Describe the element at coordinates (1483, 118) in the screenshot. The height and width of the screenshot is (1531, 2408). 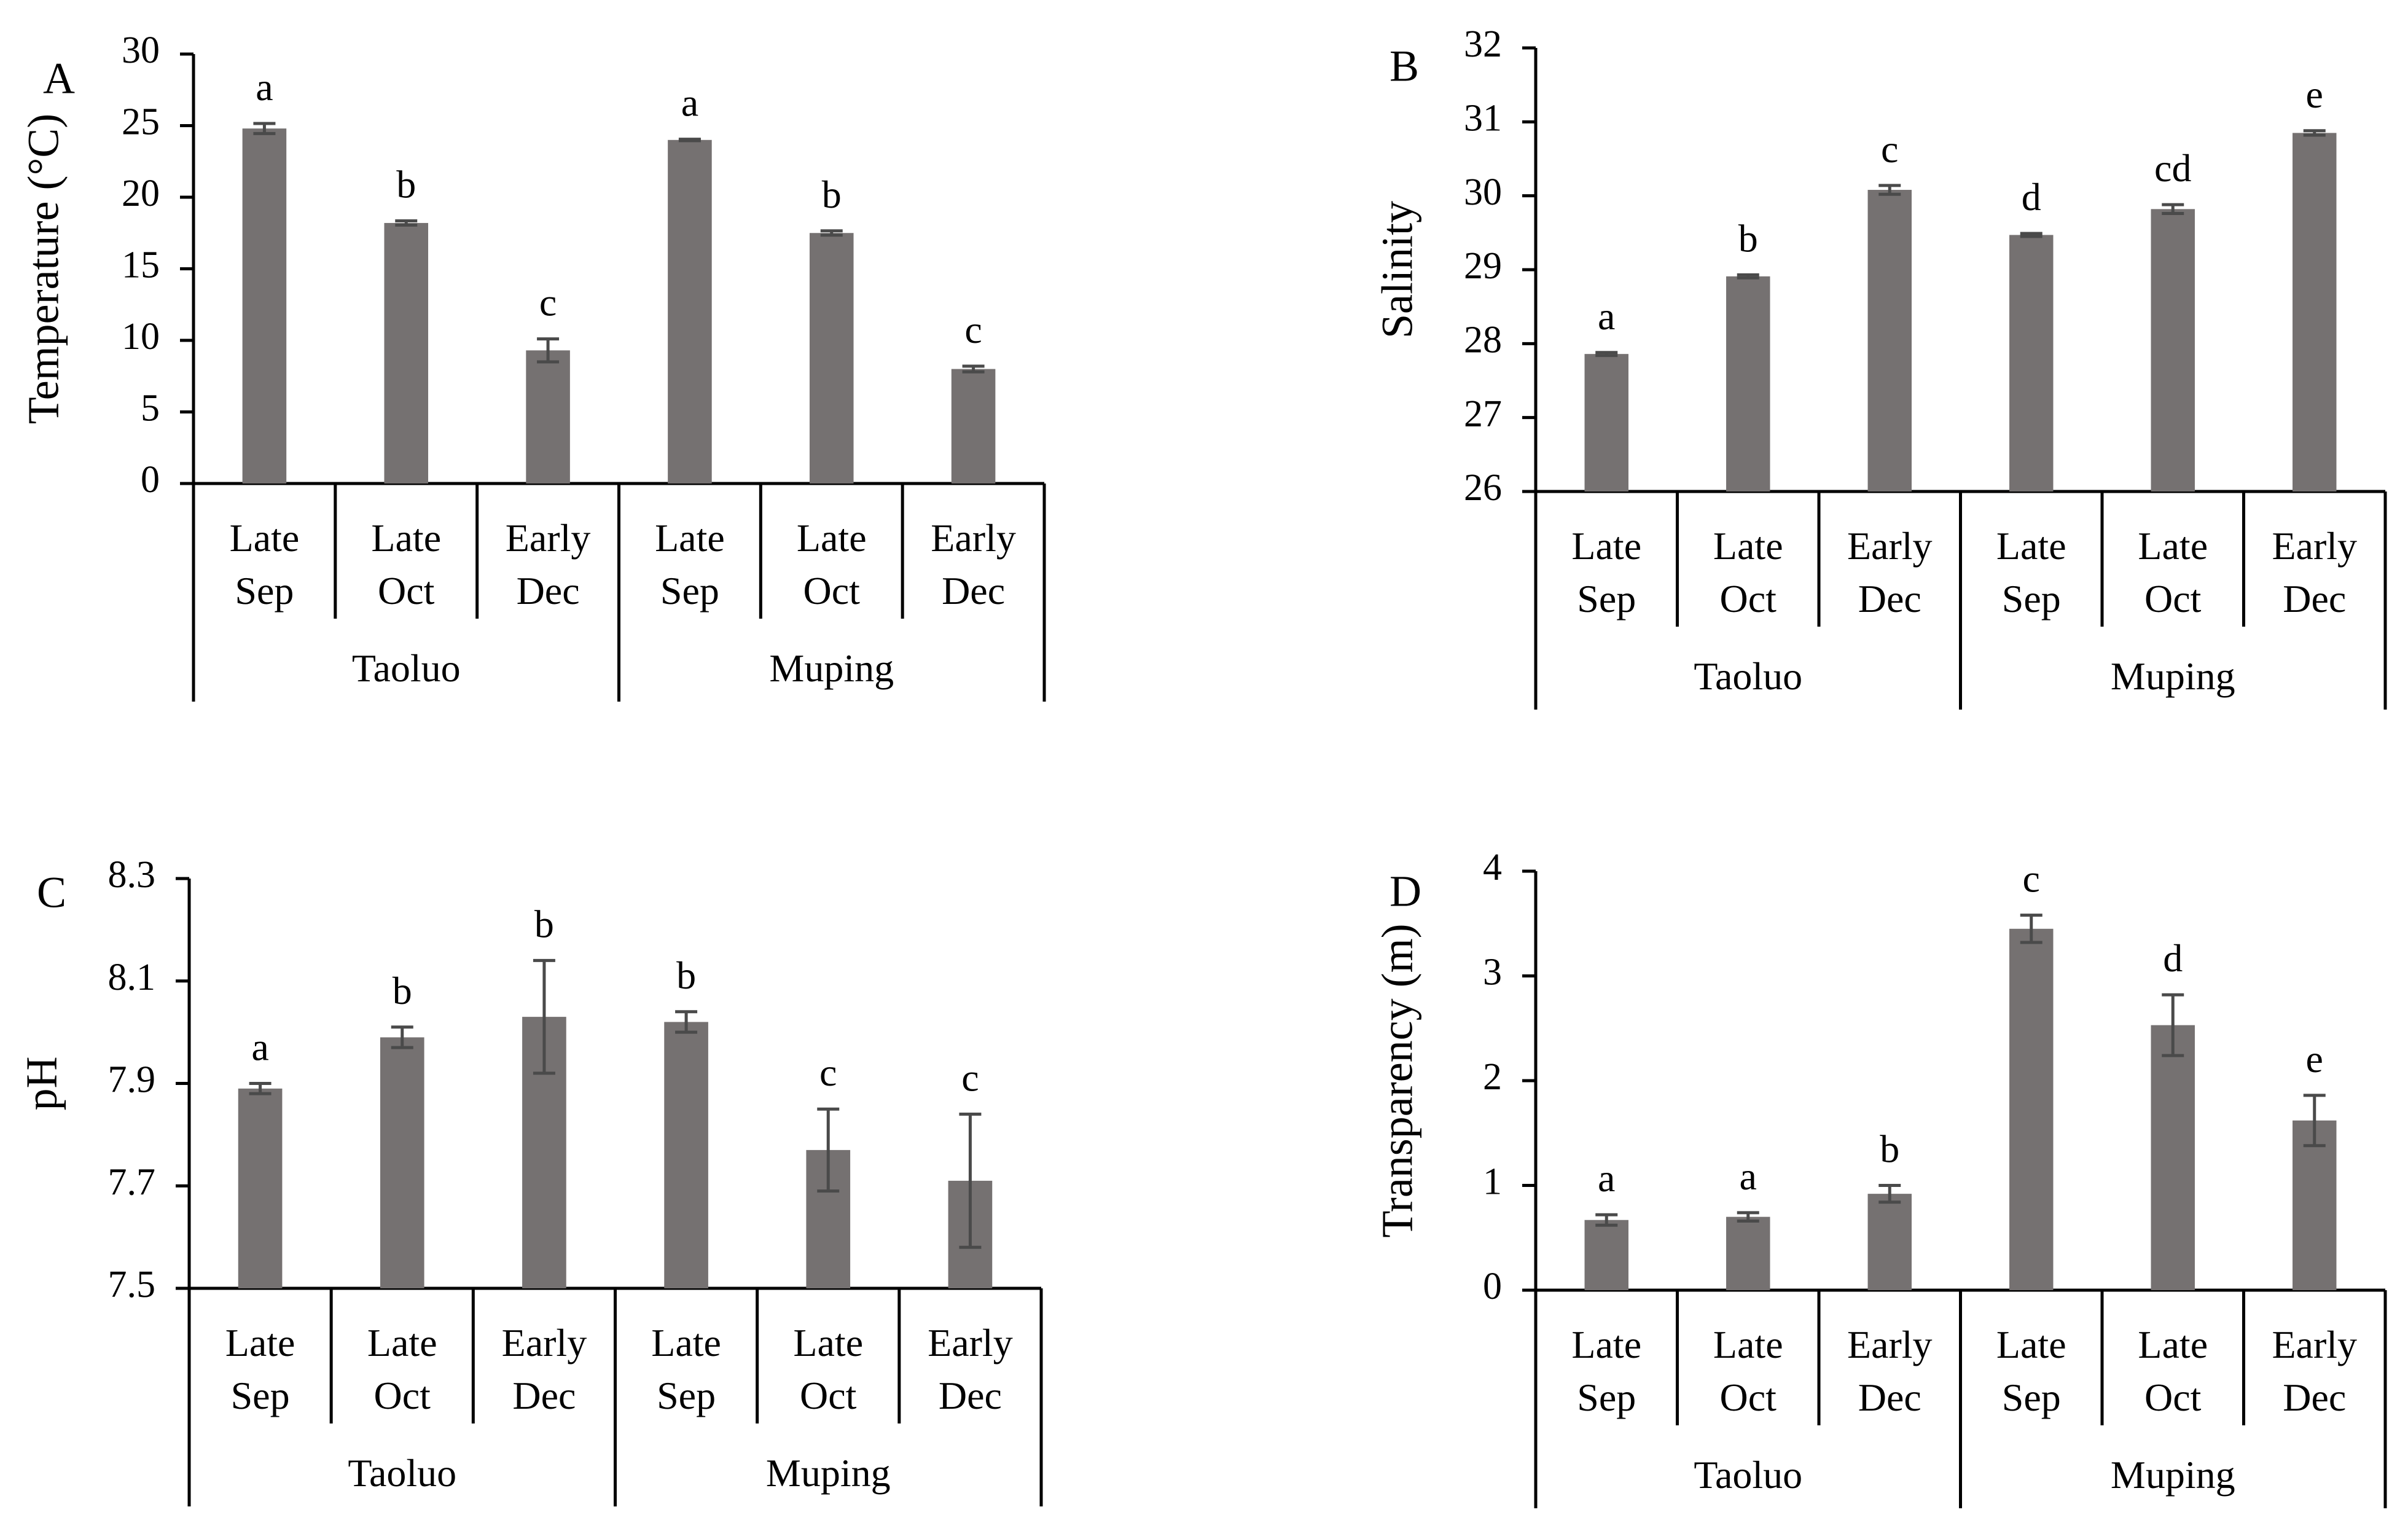
I see `y-tick-label: 31` at that location.